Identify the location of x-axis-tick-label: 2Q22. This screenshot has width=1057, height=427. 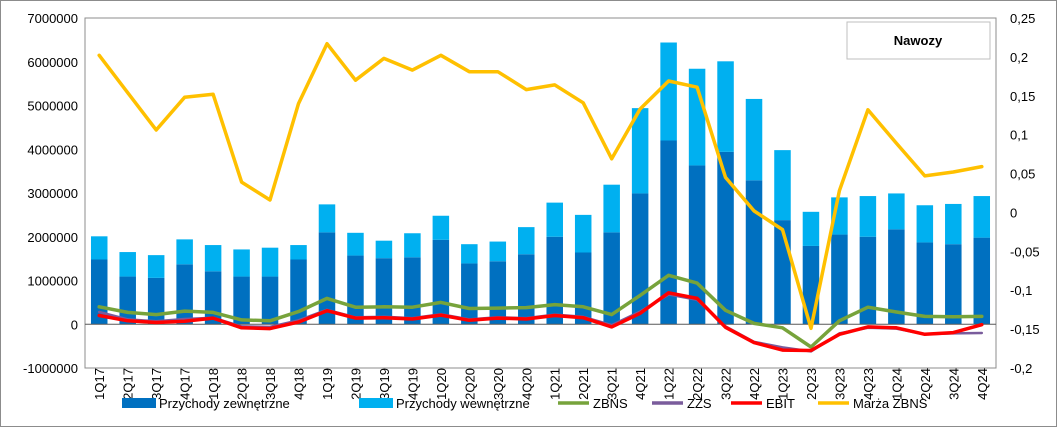
(697, 384).